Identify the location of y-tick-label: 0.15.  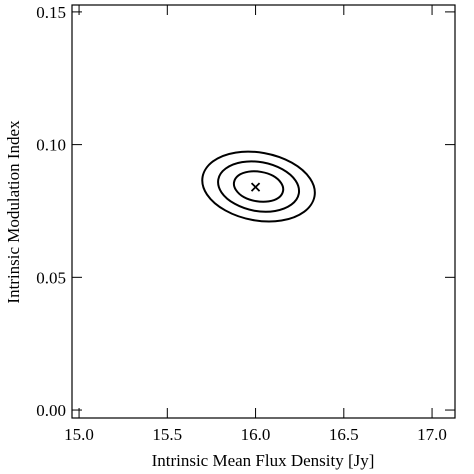
(51, 12).